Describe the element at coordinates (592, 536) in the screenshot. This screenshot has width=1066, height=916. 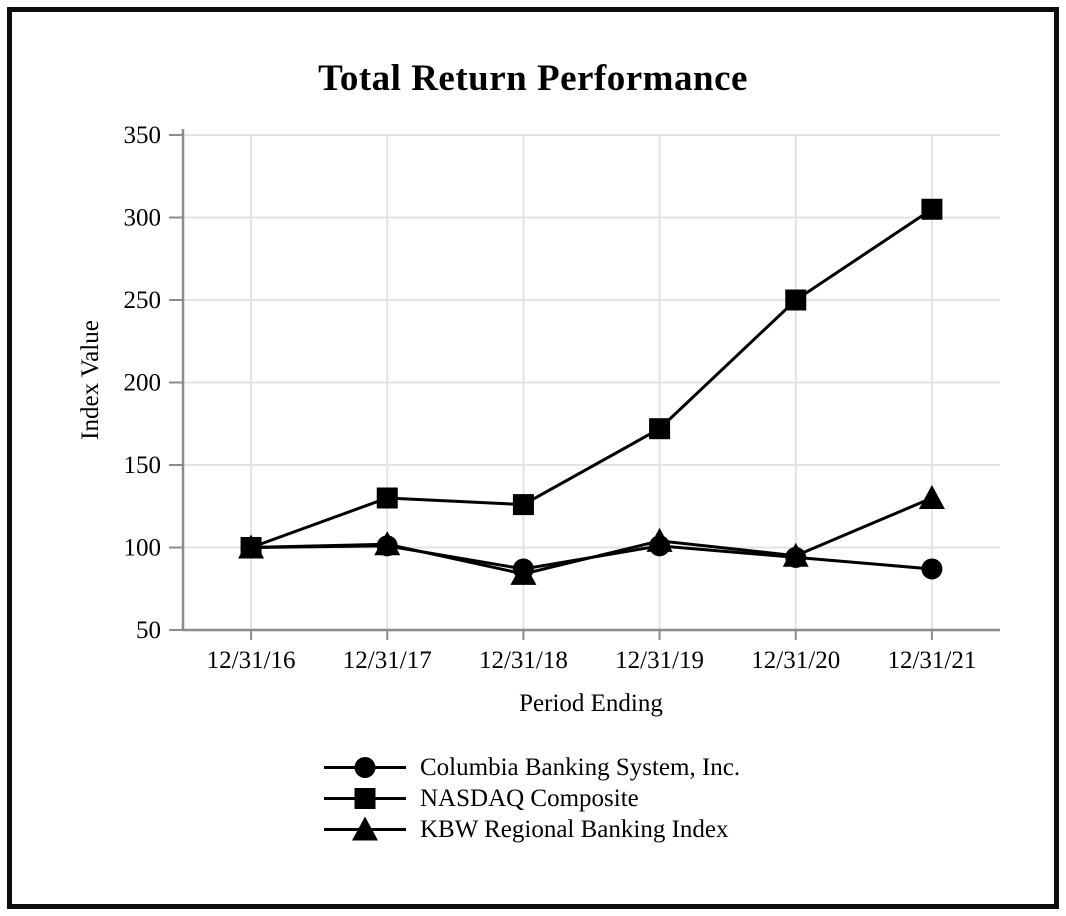
I see `series-line` at that location.